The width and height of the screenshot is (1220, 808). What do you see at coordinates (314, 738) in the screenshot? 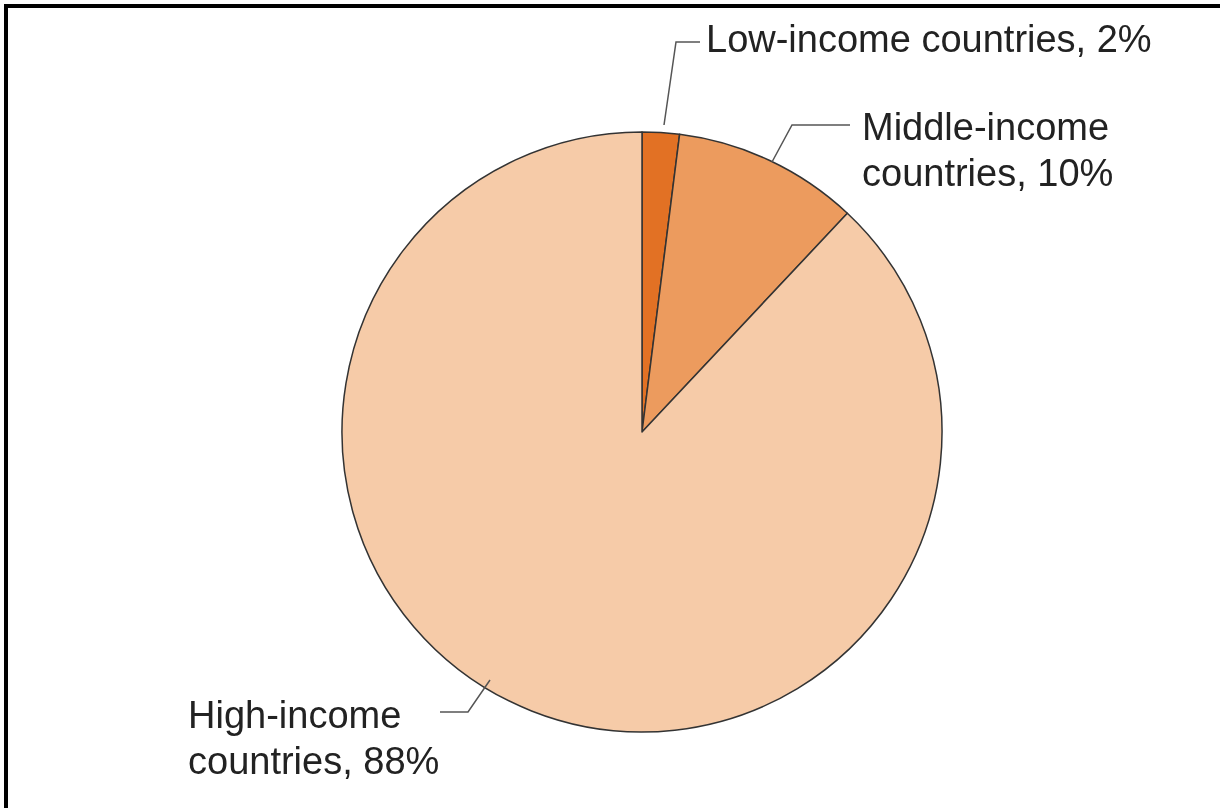
I see `slice-label: High-income countries, 88%` at bounding box center [314, 738].